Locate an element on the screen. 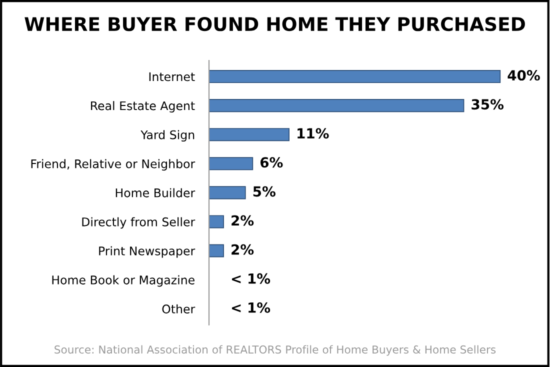 Image resolution: width=550 pixels, height=367 pixels. data-label: 40% is located at coordinates (524, 75).